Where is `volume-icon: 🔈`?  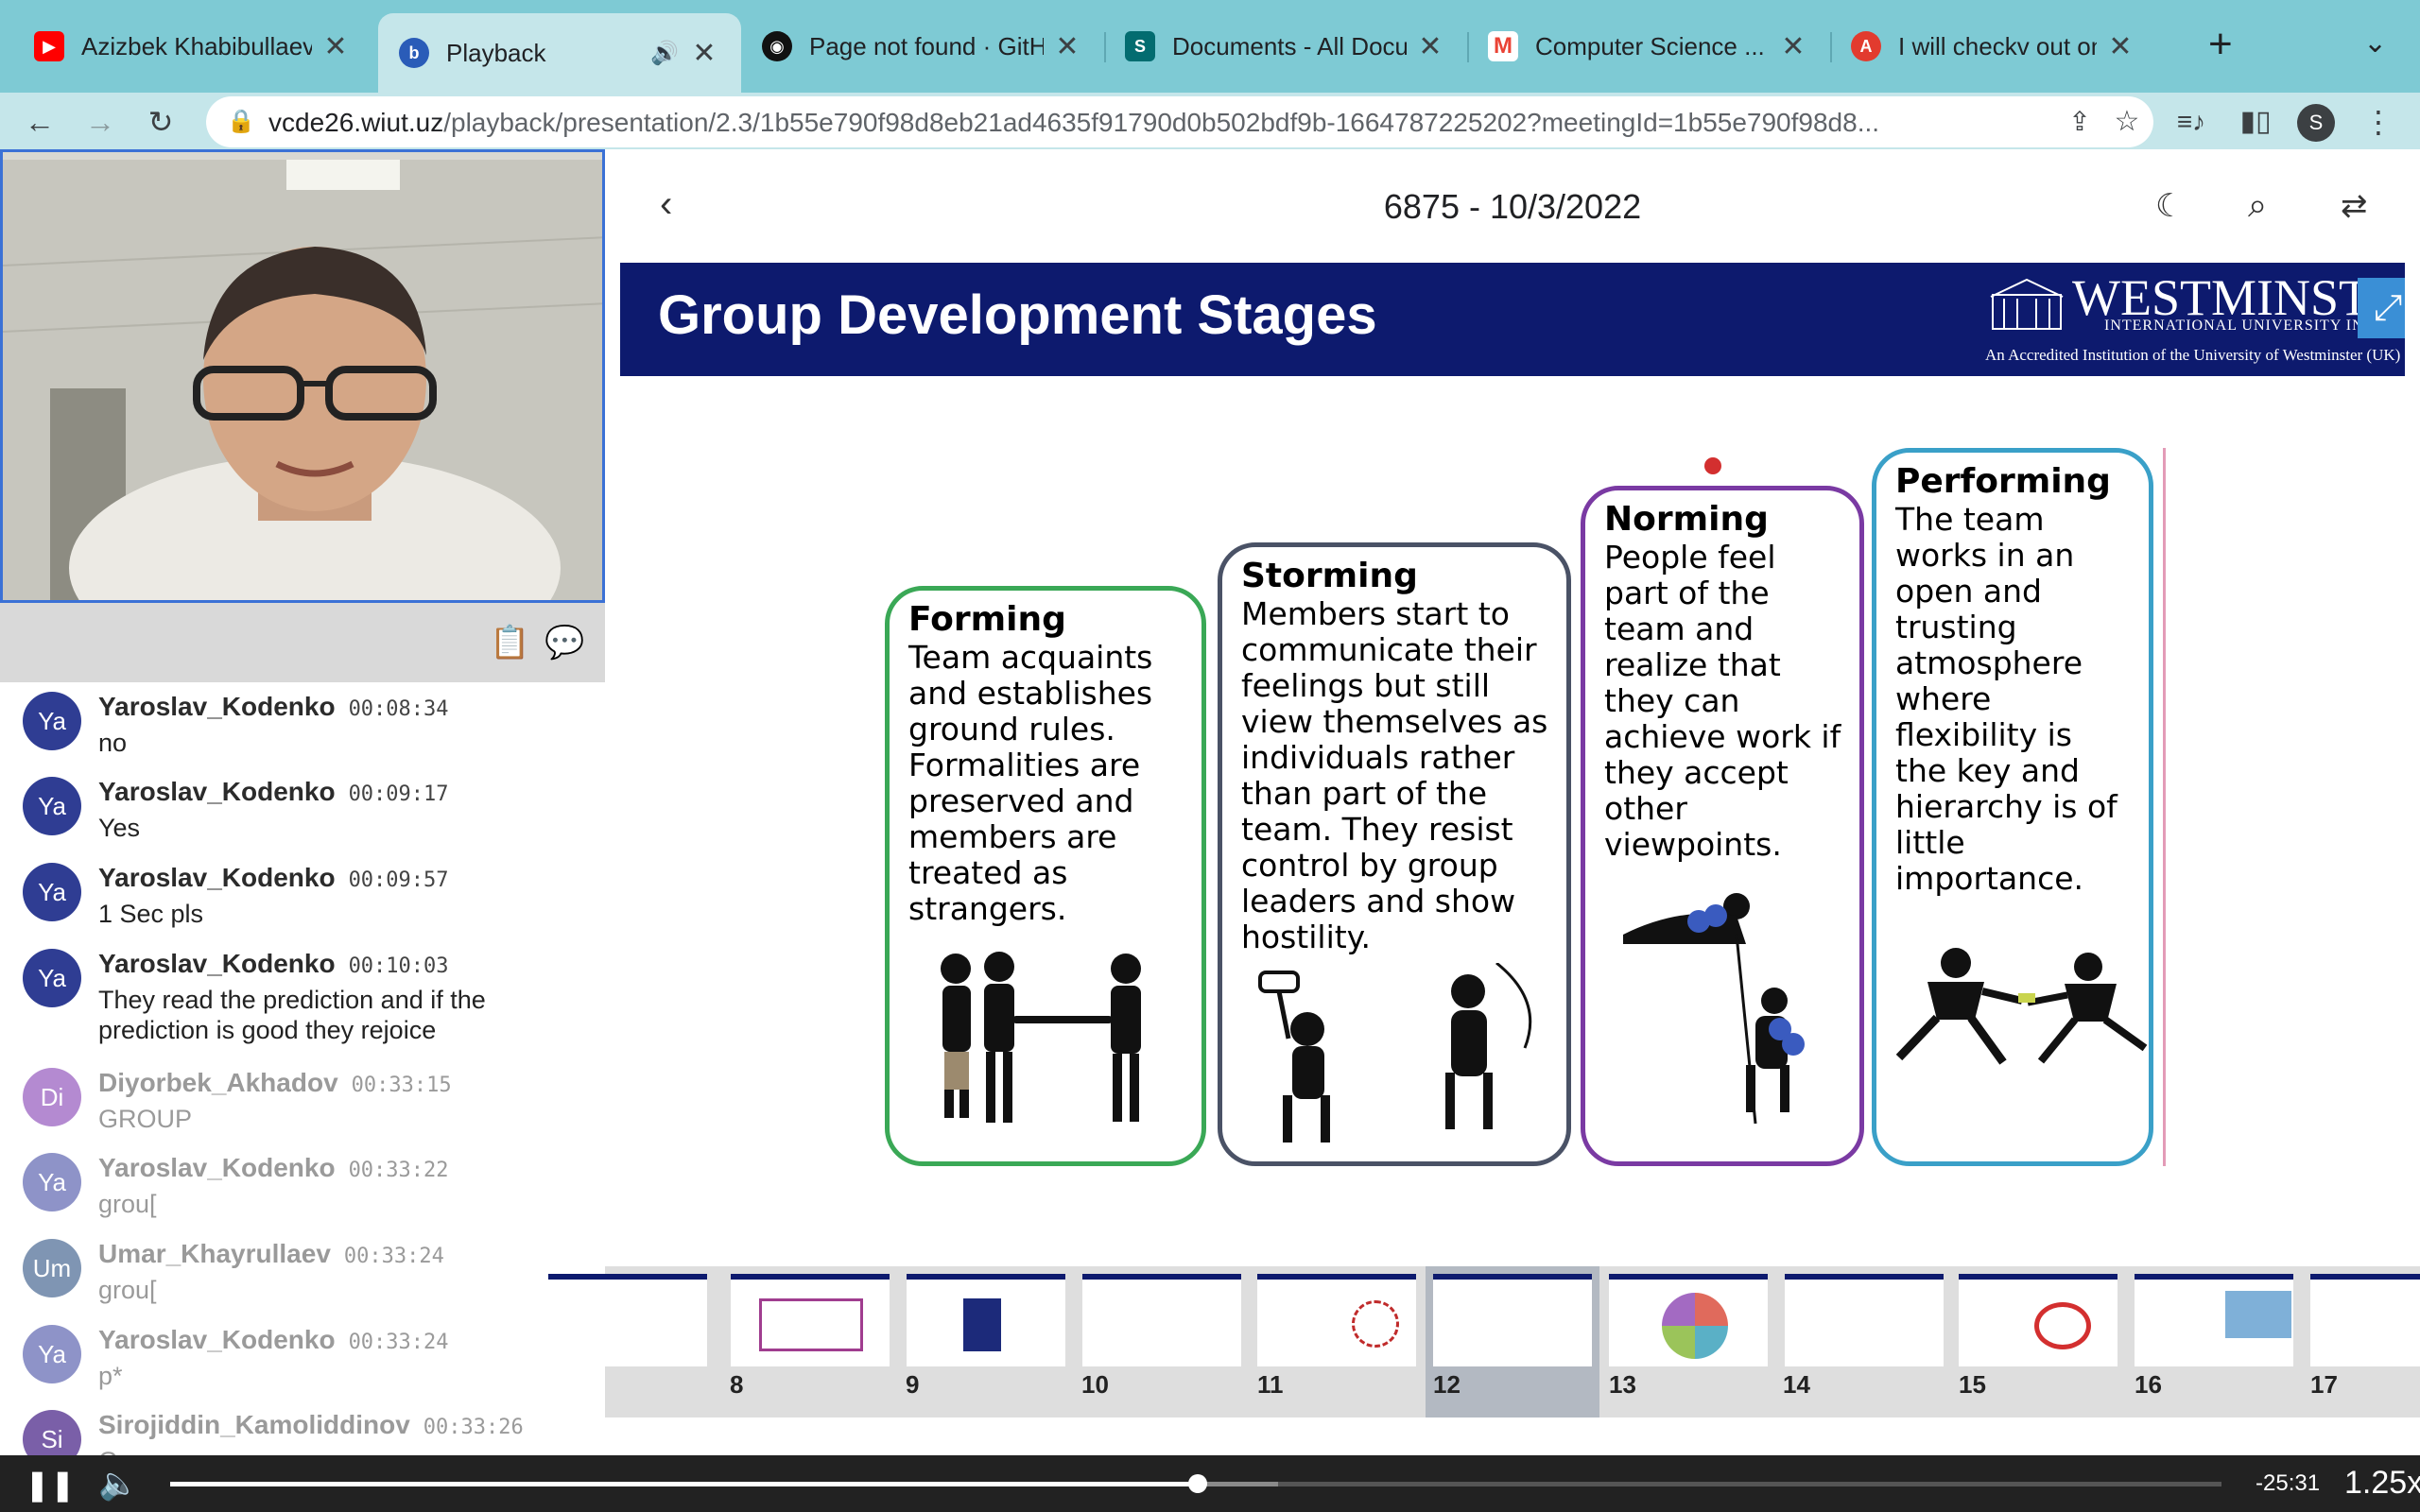
volume-icon: 🔈 is located at coordinates (119, 1484).